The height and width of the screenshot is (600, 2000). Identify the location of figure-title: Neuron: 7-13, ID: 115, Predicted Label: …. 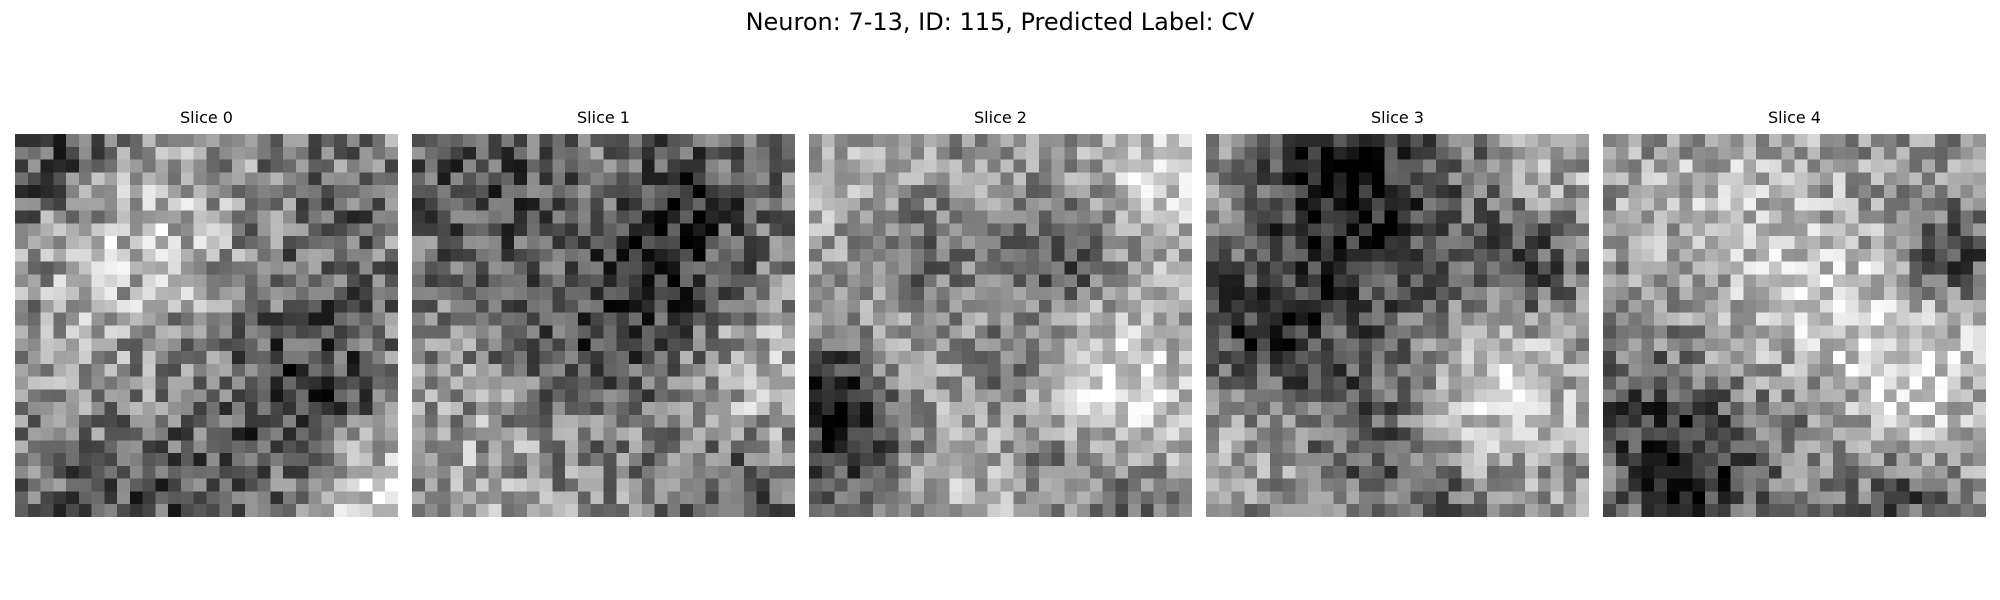
(1000, 22).